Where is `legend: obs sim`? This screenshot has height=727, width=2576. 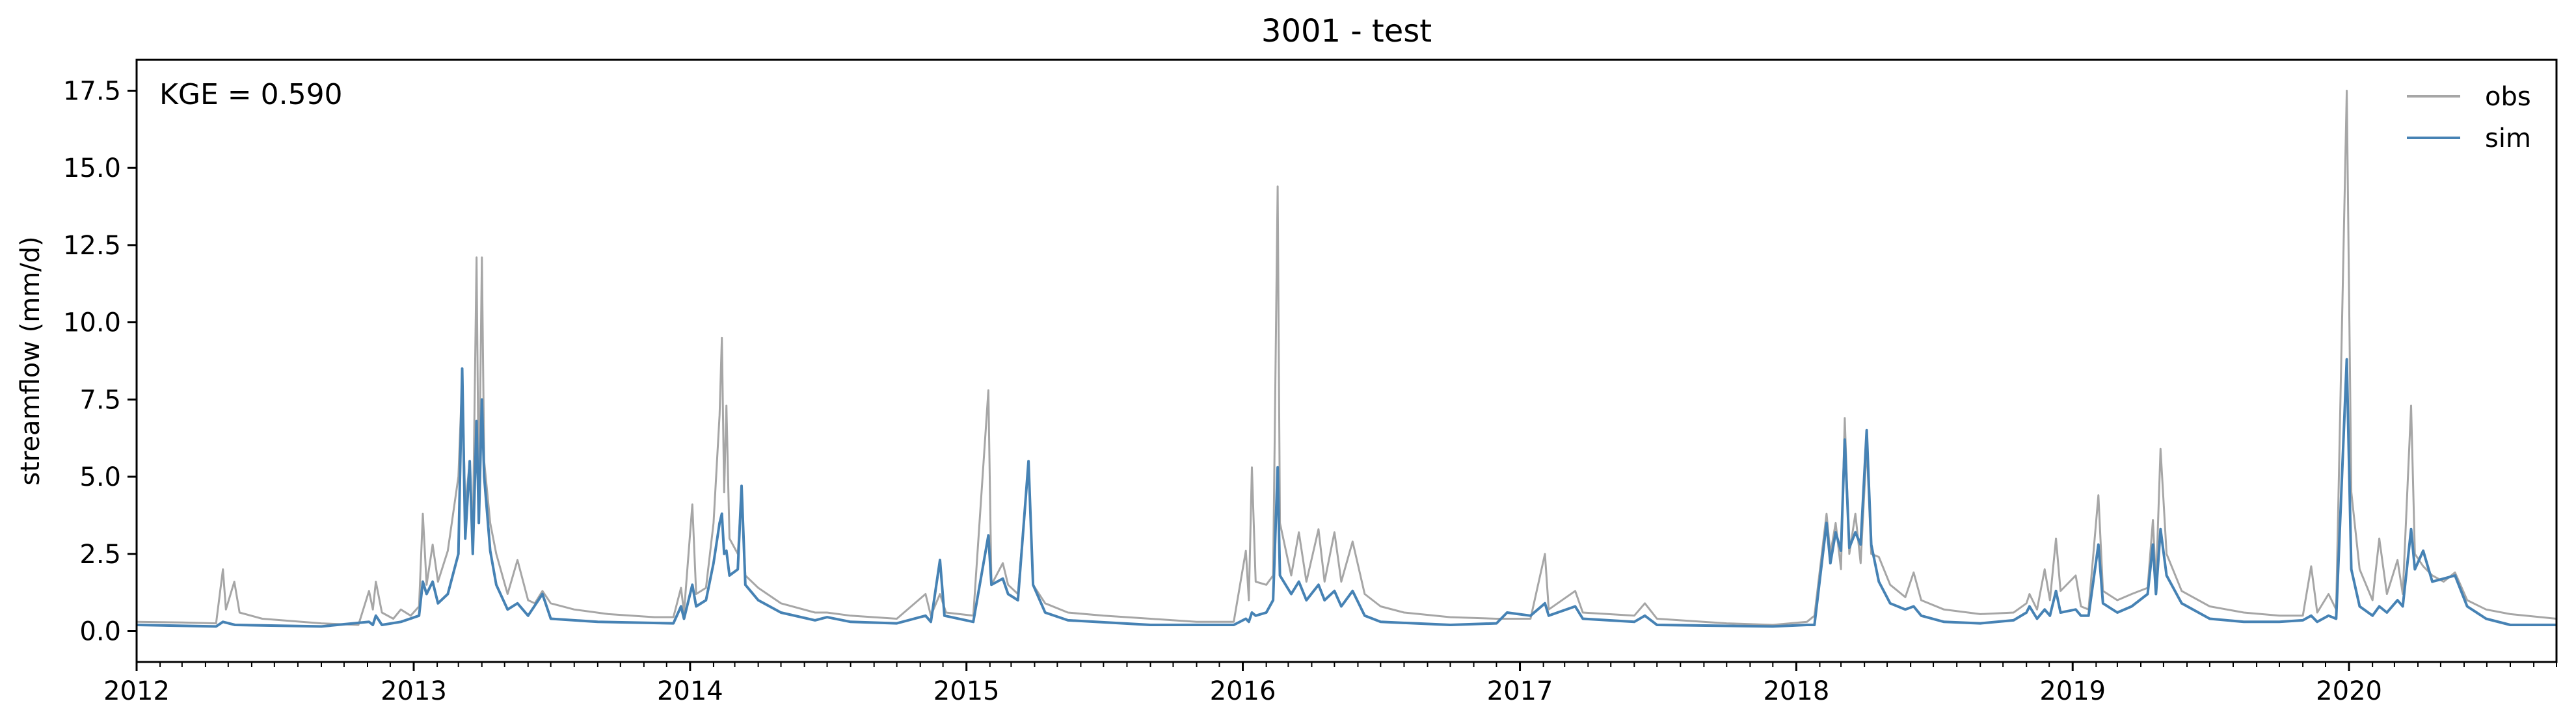
legend: obs sim is located at coordinates (2469, 117).